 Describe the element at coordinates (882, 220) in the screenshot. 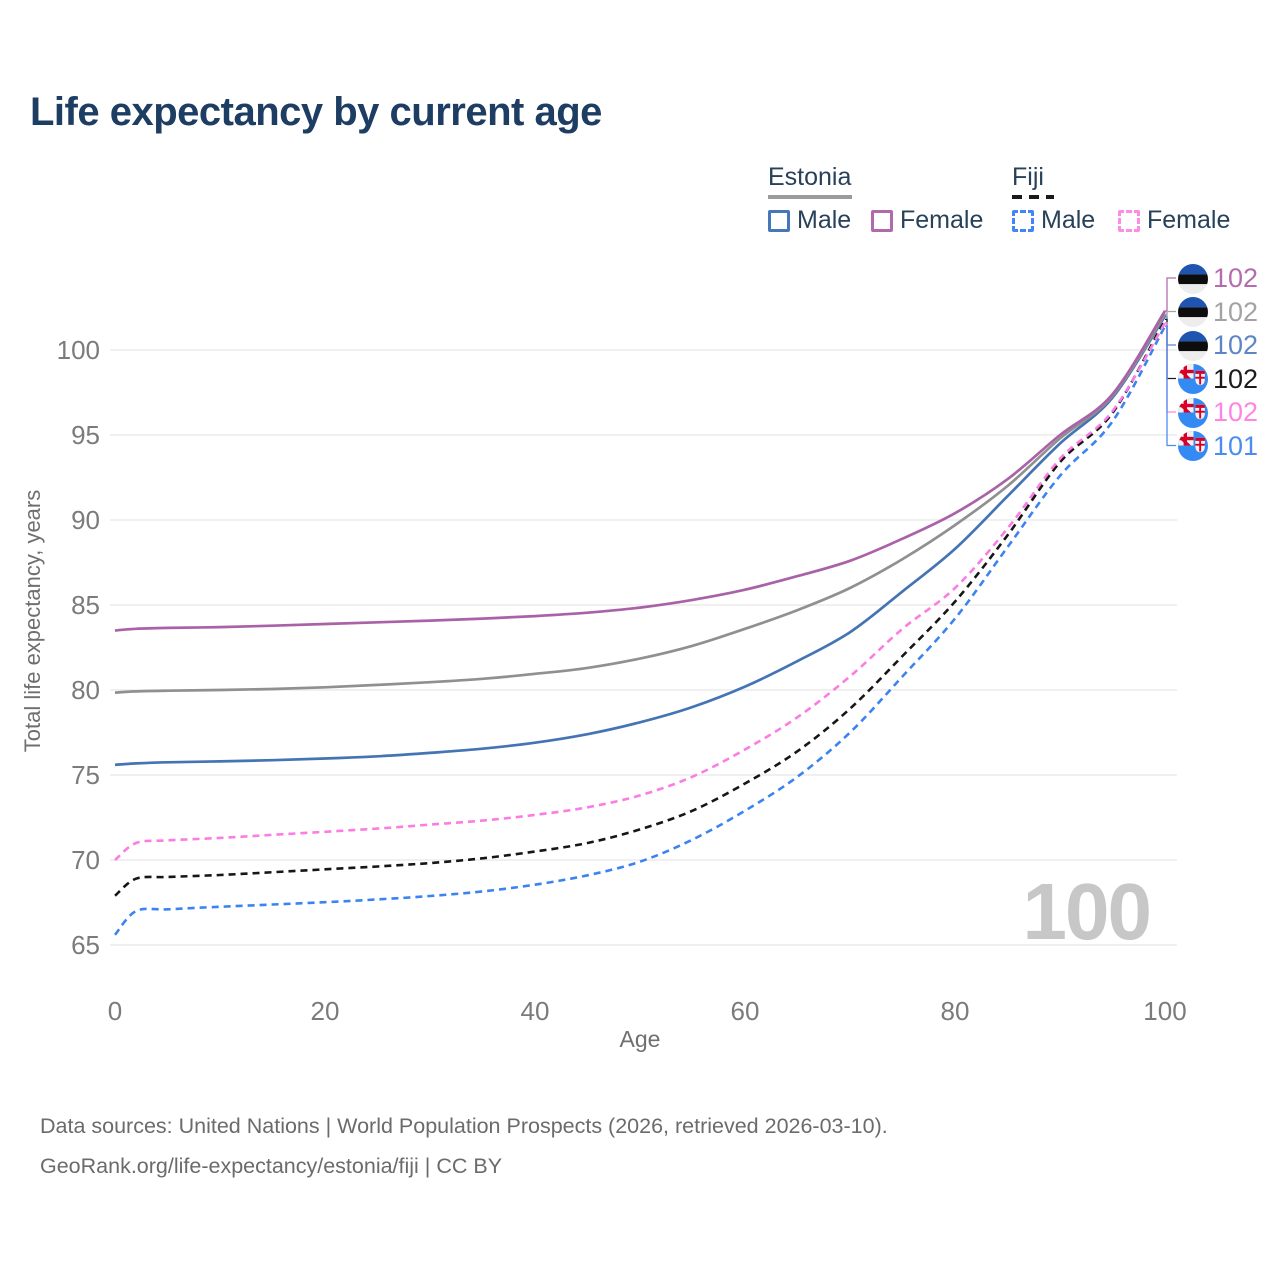

I see `legend-swatch-estonia-female` at that location.